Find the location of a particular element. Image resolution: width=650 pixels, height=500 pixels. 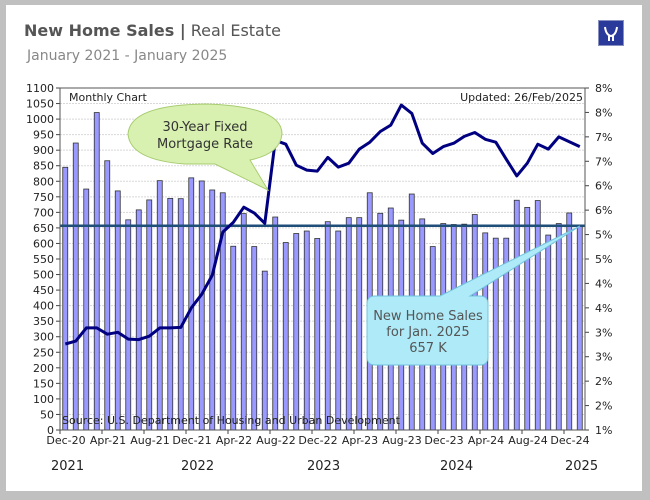

sales-callout-line2: for Jan. 2025 is located at coordinates (427, 332).